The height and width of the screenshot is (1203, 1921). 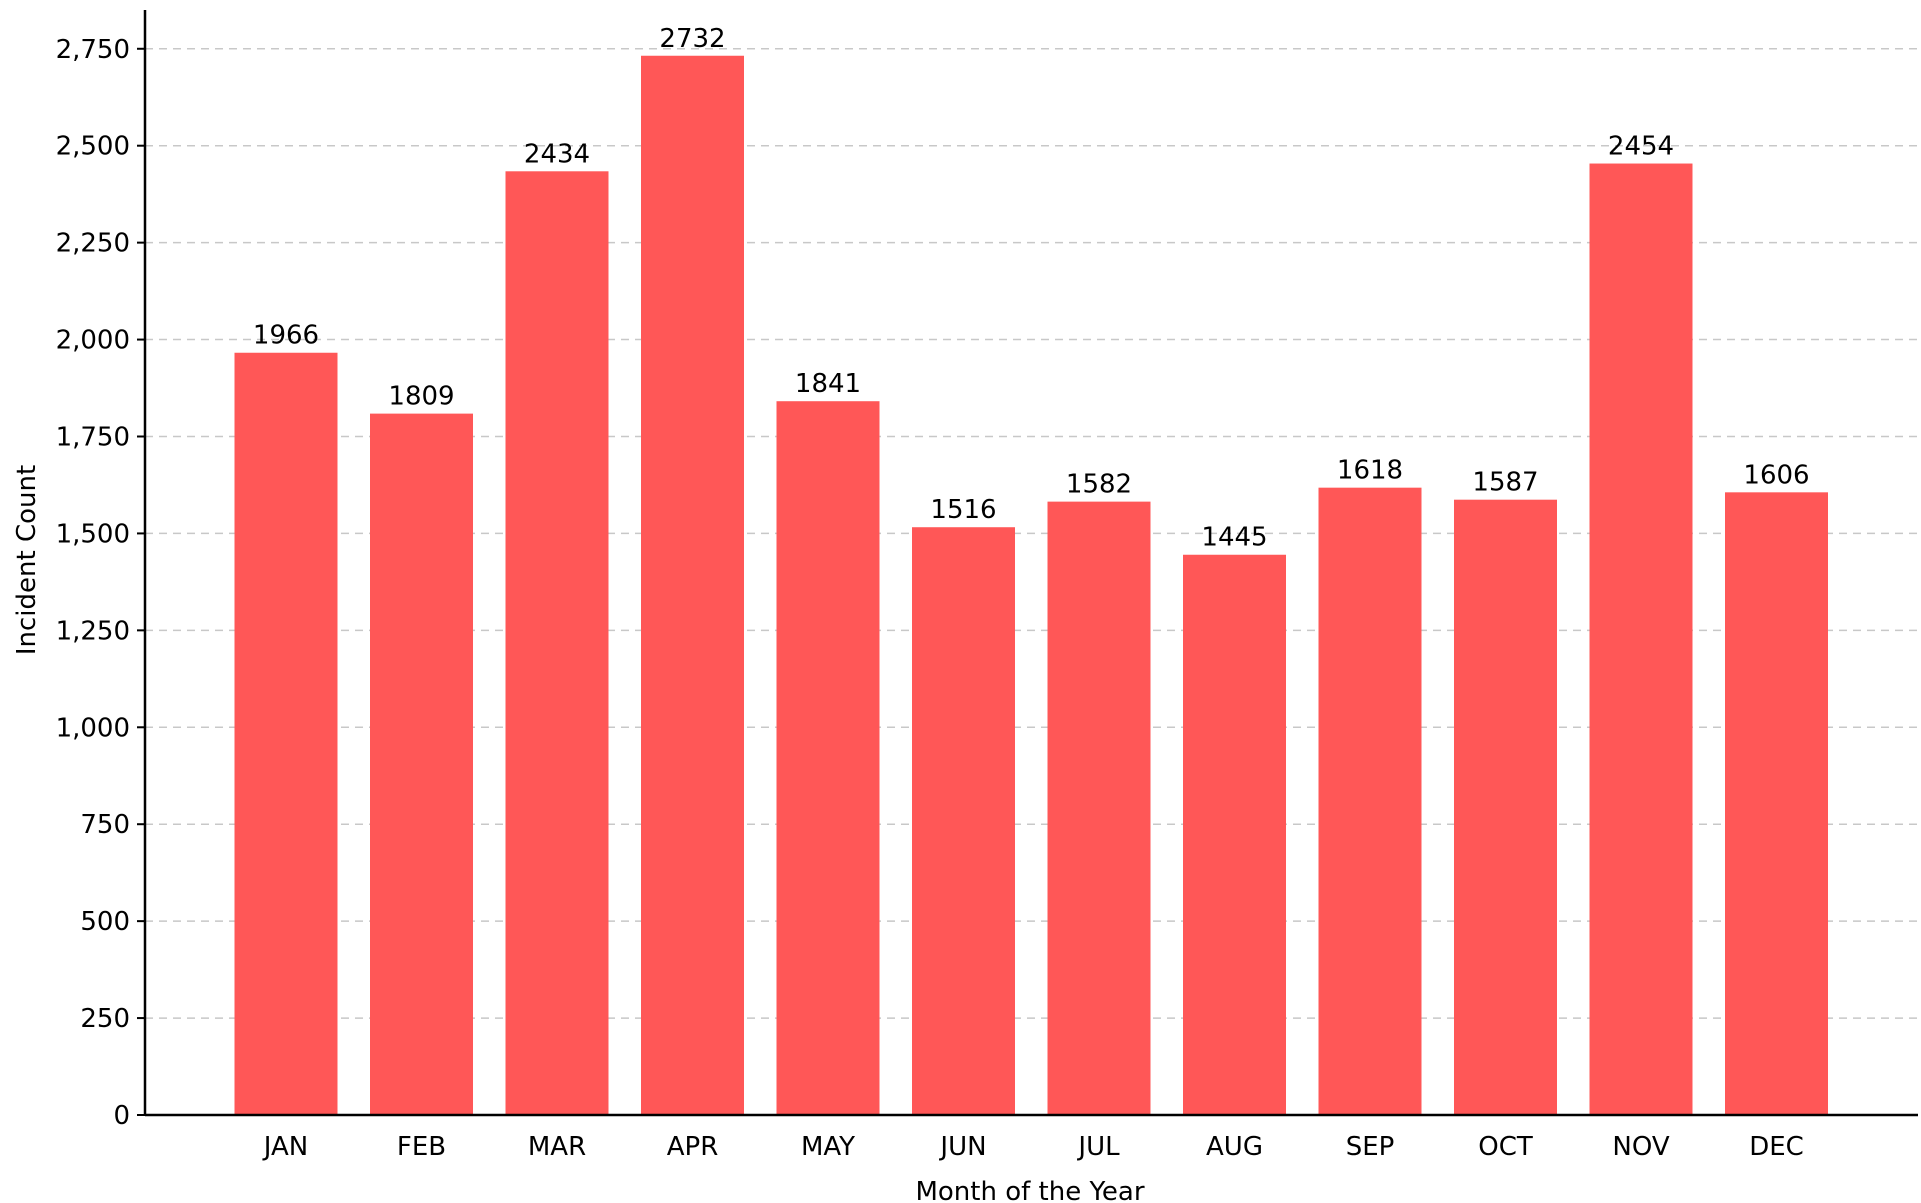 I want to click on x-tick-label: NOV, so click(x=1640, y=1147).